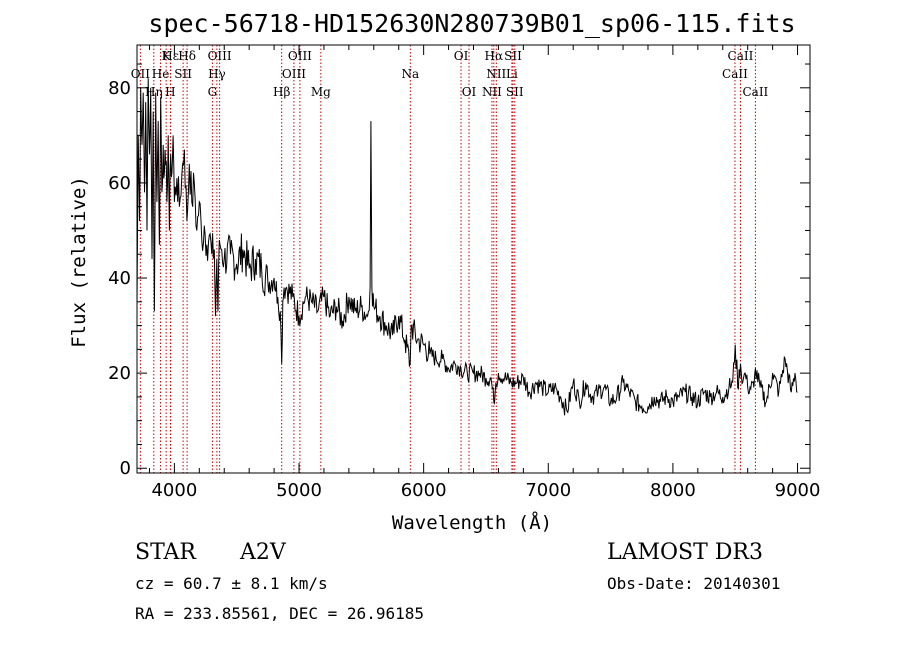 The image size is (900, 649). What do you see at coordinates (494, 56) in the screenshot?
I see `line-marker-label: Hα` at bounding box center [494, 56].